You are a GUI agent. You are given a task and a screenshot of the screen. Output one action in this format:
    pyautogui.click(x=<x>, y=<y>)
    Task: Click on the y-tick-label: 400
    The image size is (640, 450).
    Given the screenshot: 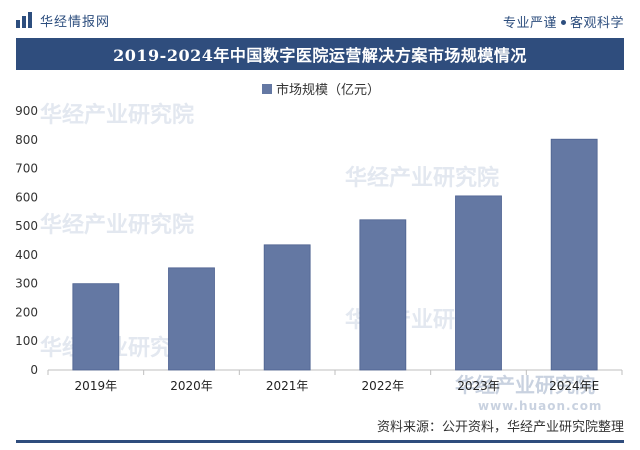 What is the action you would take?
    pyautogui.click(x=26, y=255)
    